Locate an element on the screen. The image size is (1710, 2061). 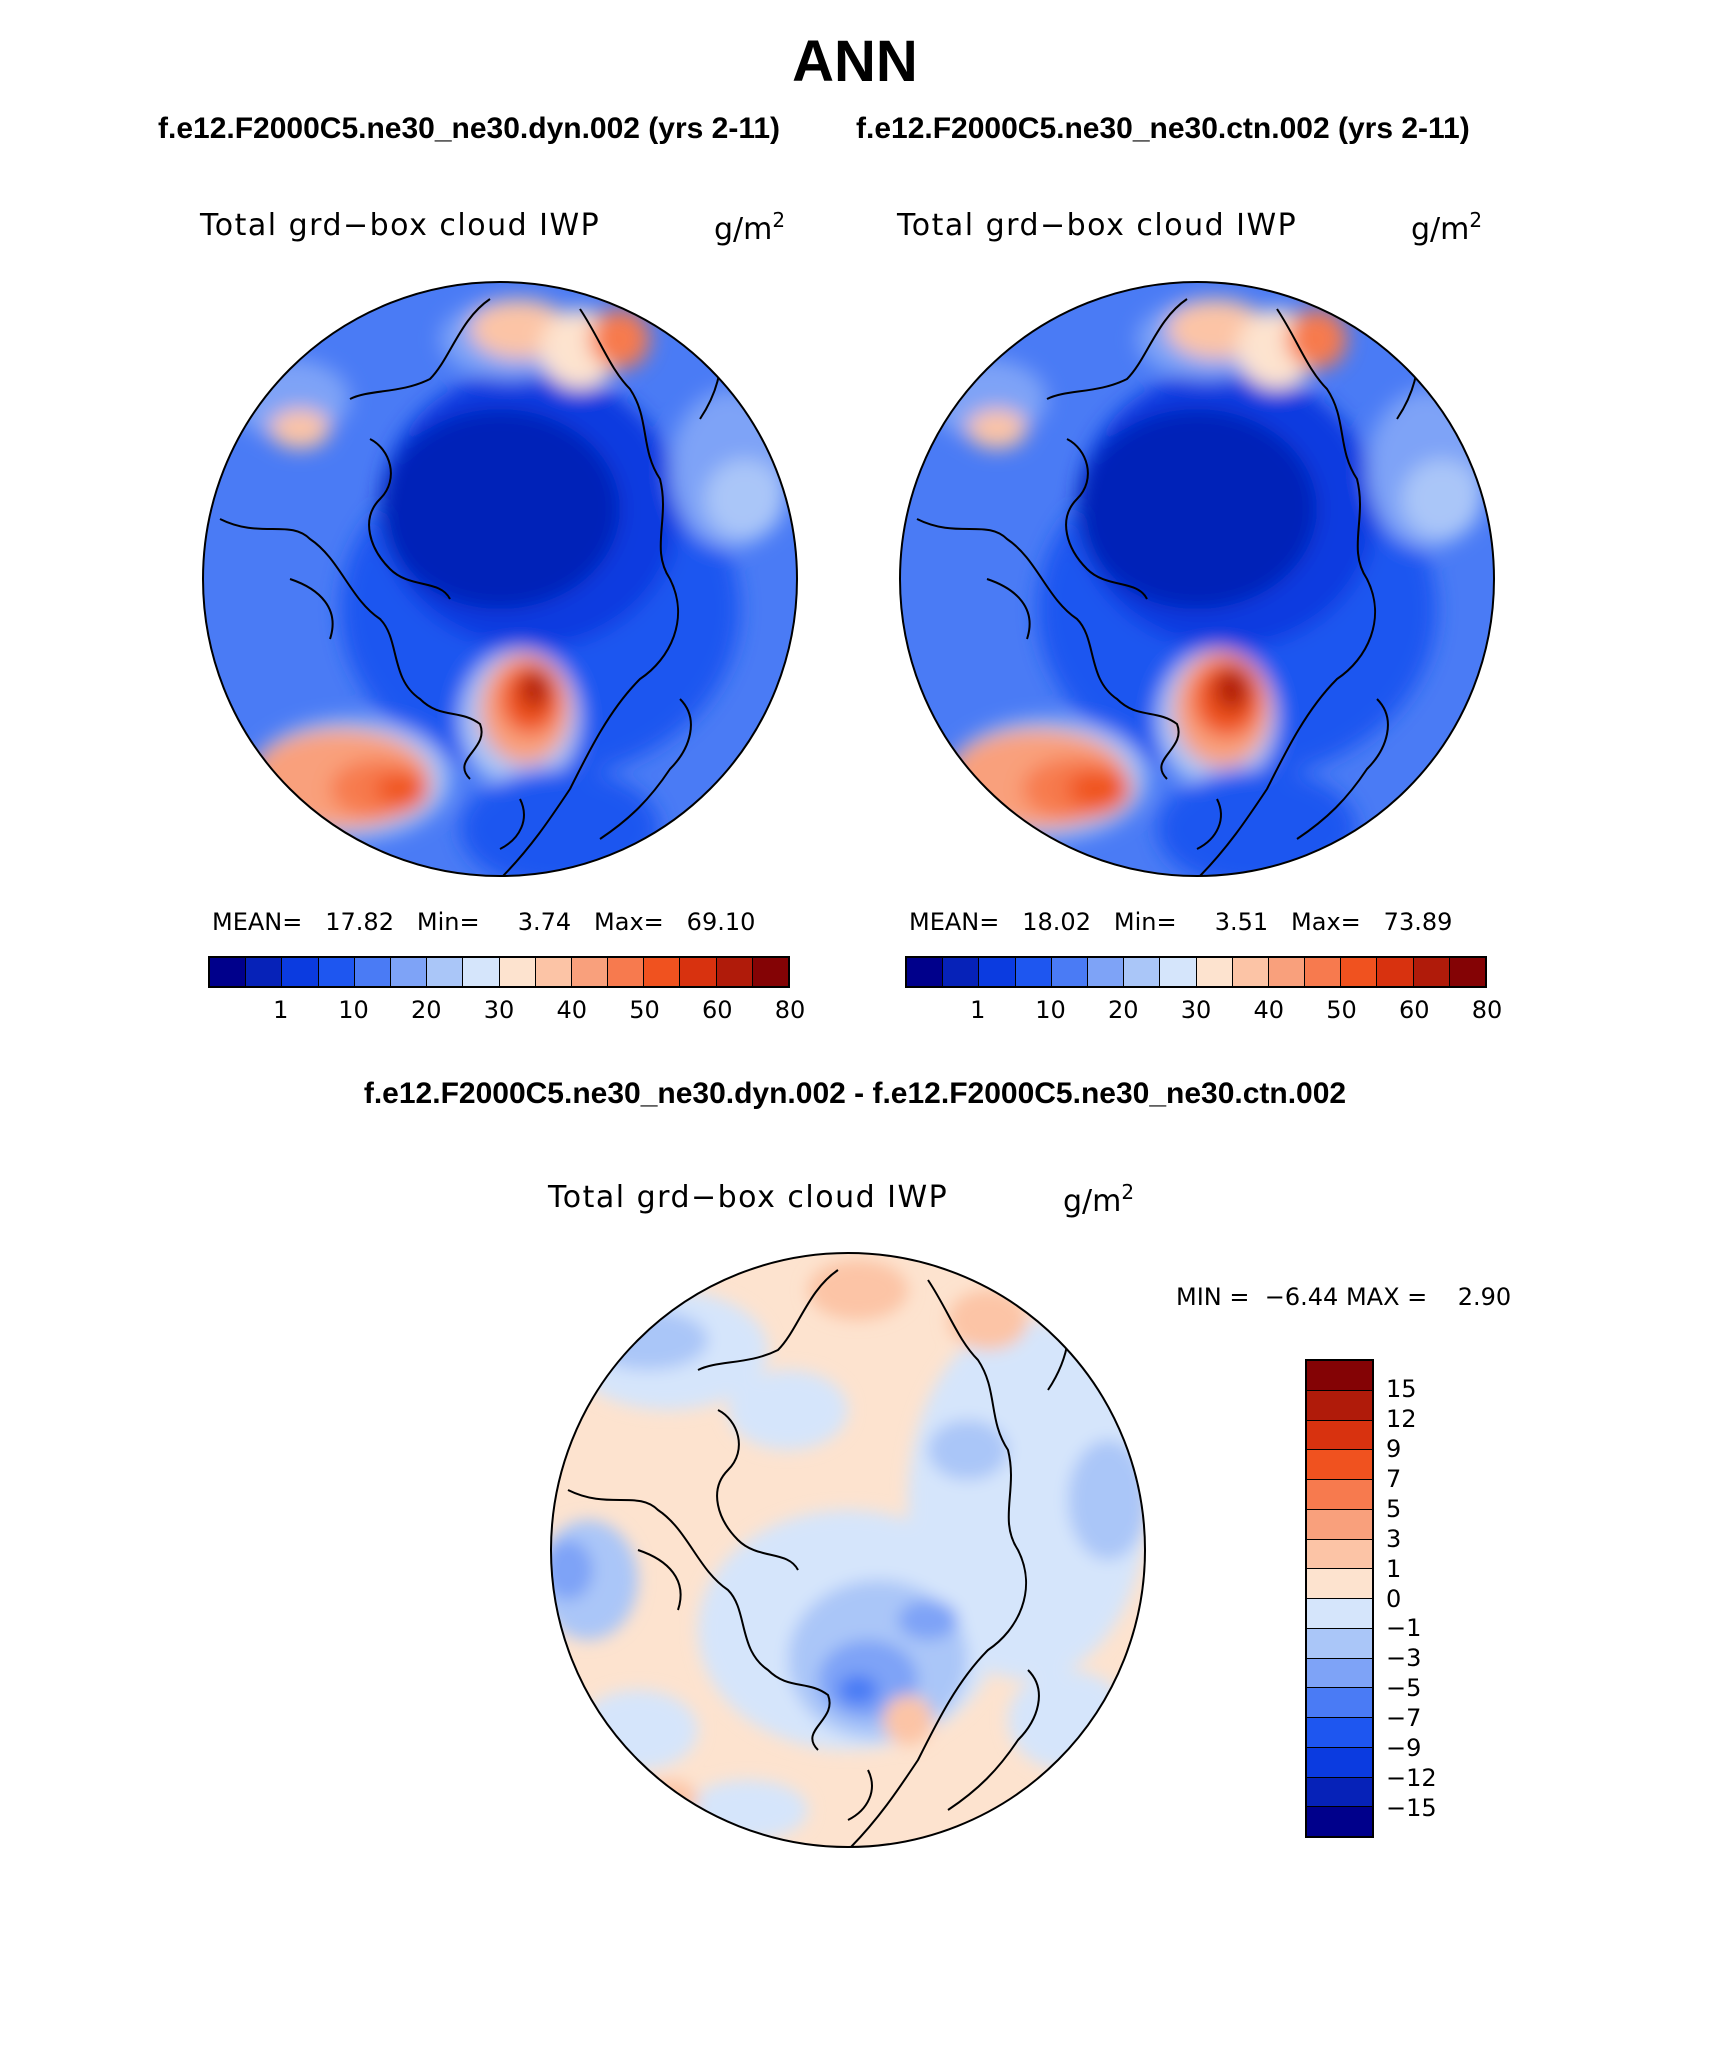
panel1-variable-title: Total grd−box cloud IWP is located at coordinates (400, 225).